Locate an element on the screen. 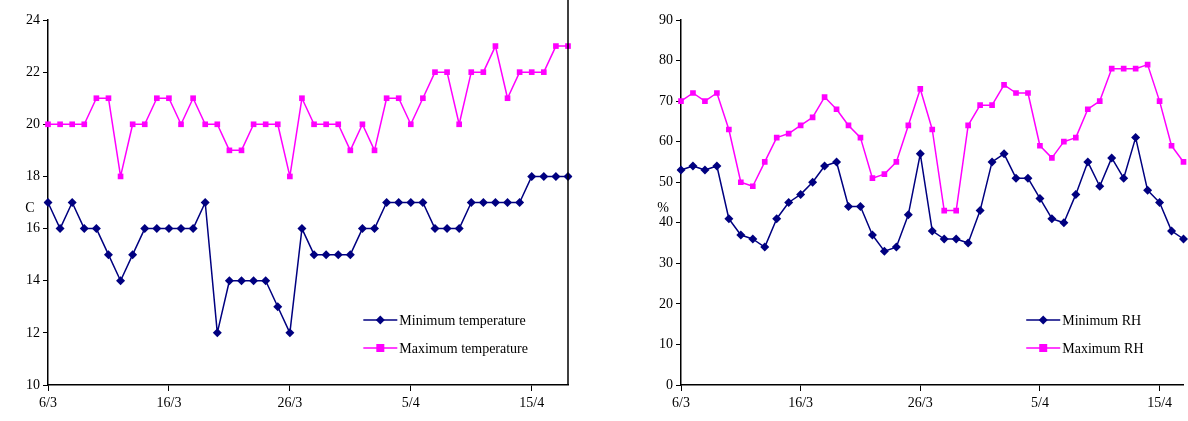 This screenshot has height=421, width=1188. x-tick-label: 26/3 is located at coordinates (290, 403).